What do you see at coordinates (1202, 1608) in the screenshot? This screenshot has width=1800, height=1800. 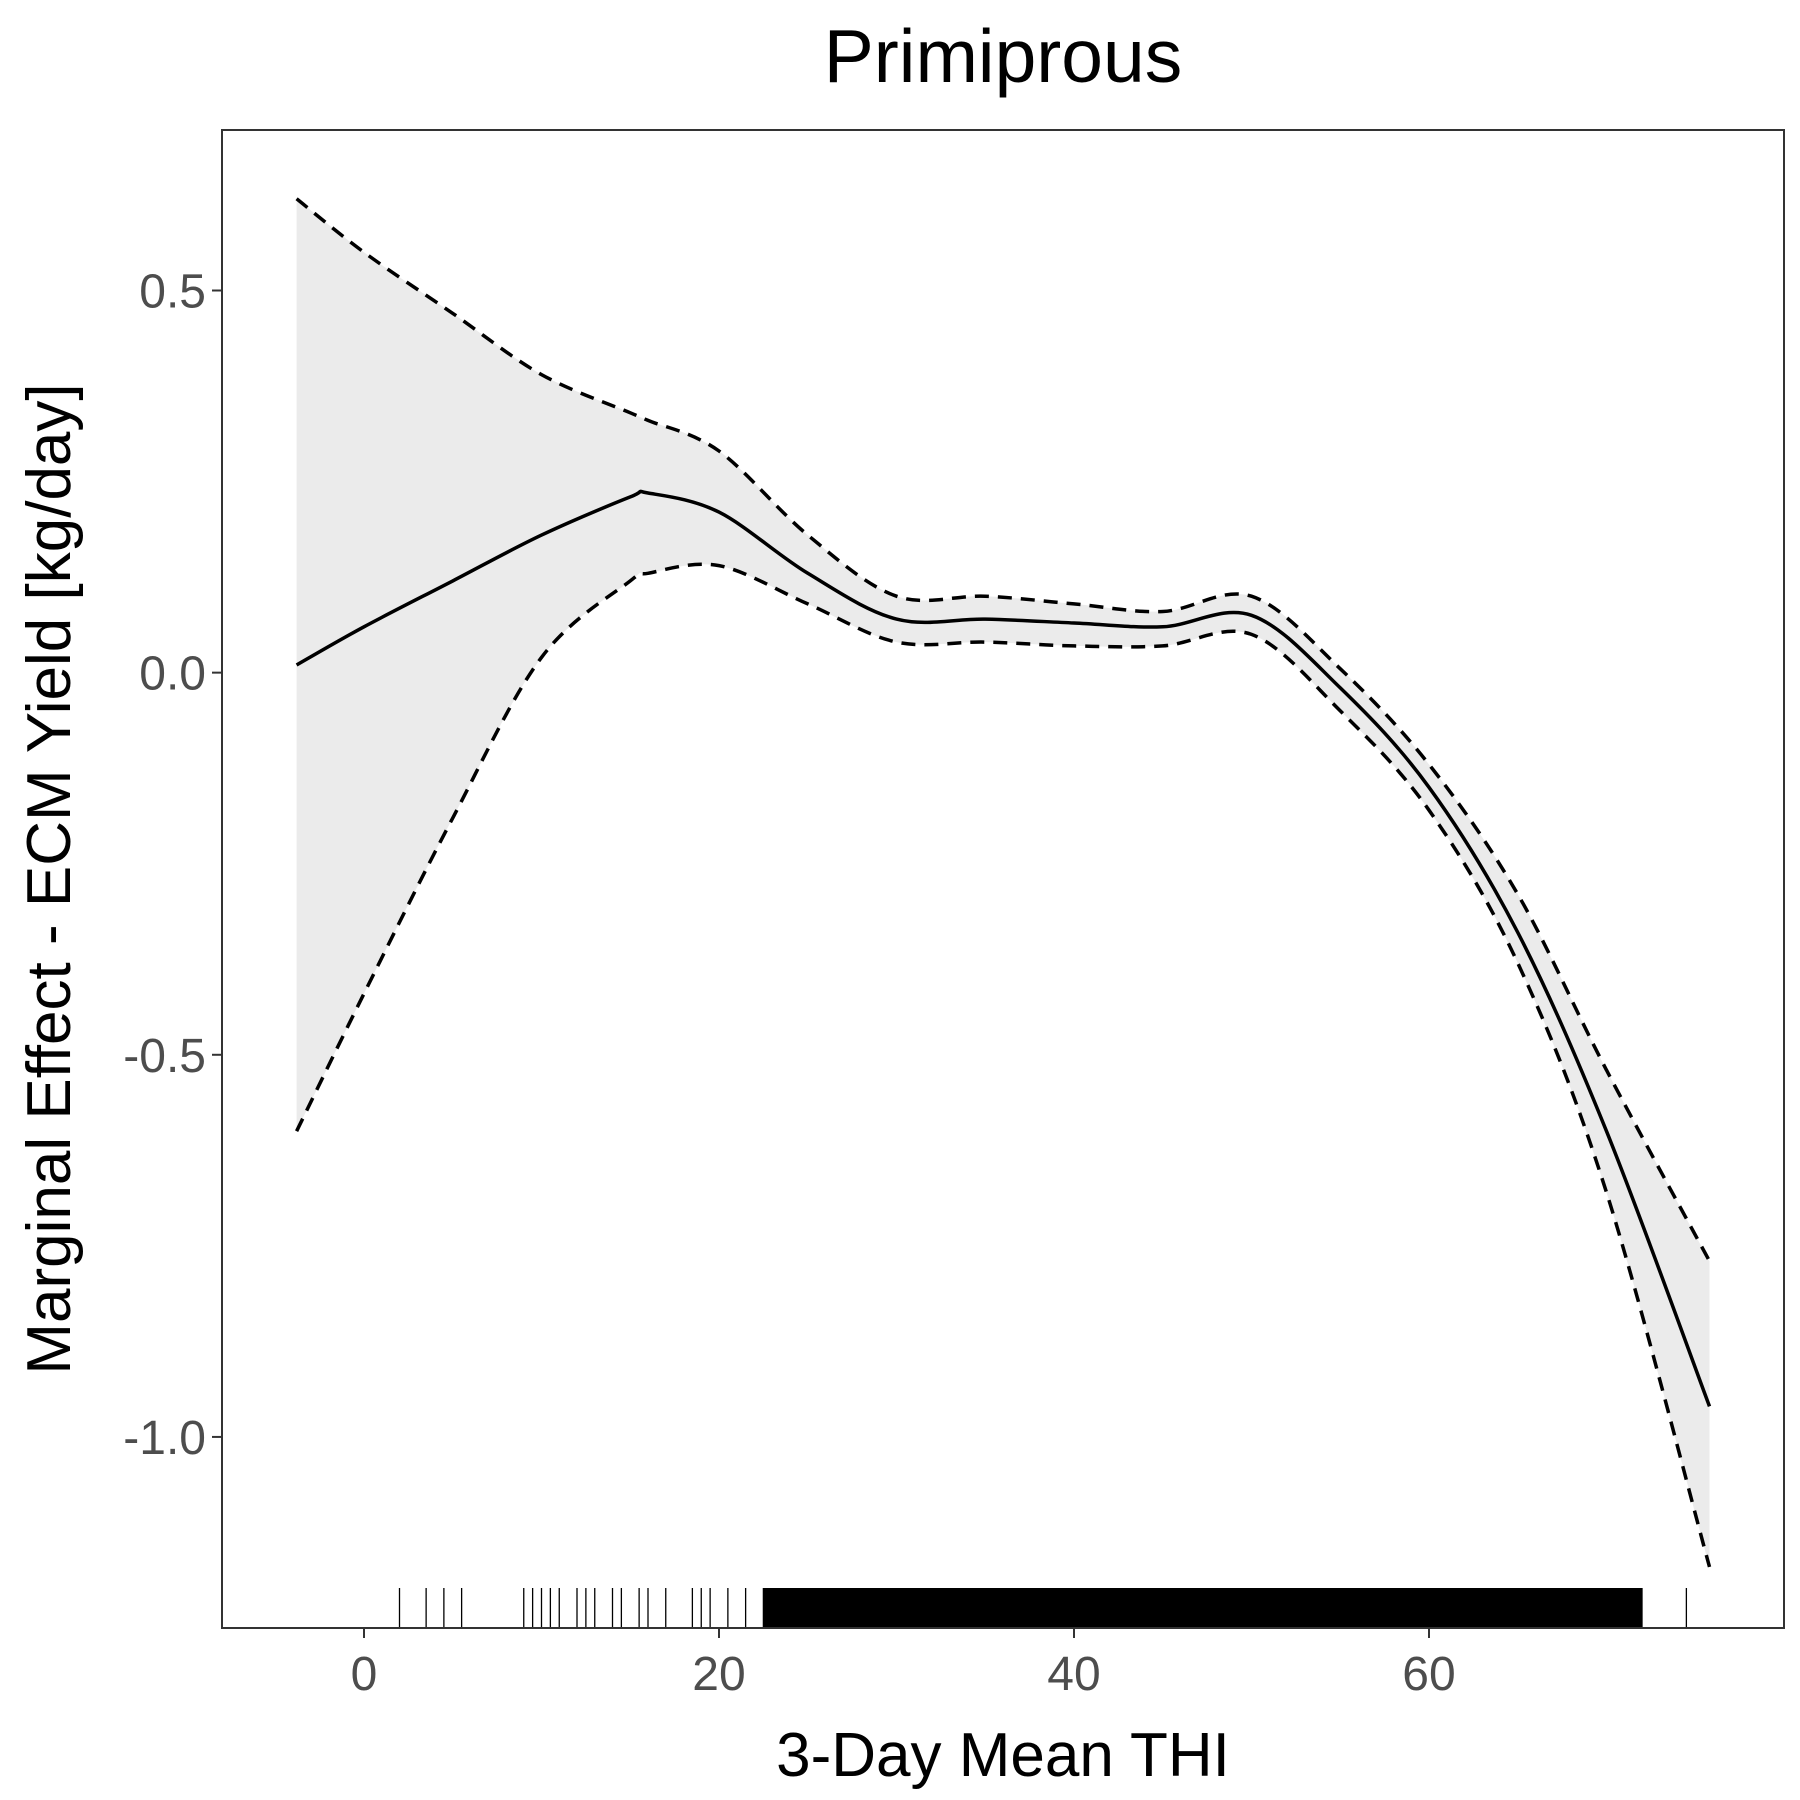 I see `rug-dense-band` at bounding box center [1202, 1608].